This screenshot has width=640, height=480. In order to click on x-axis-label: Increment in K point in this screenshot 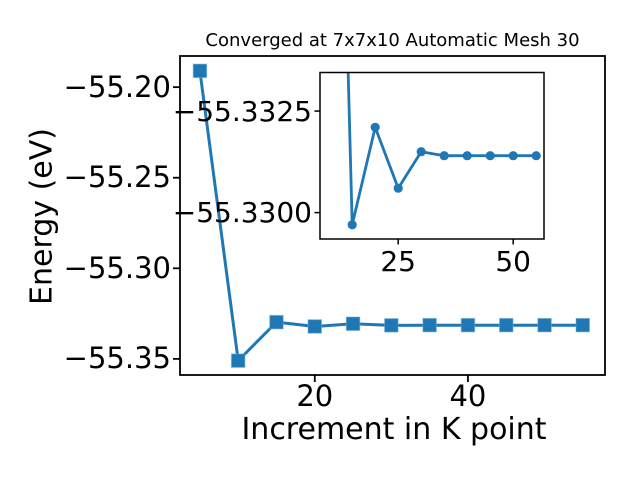, I will do `click(394, 429)`.